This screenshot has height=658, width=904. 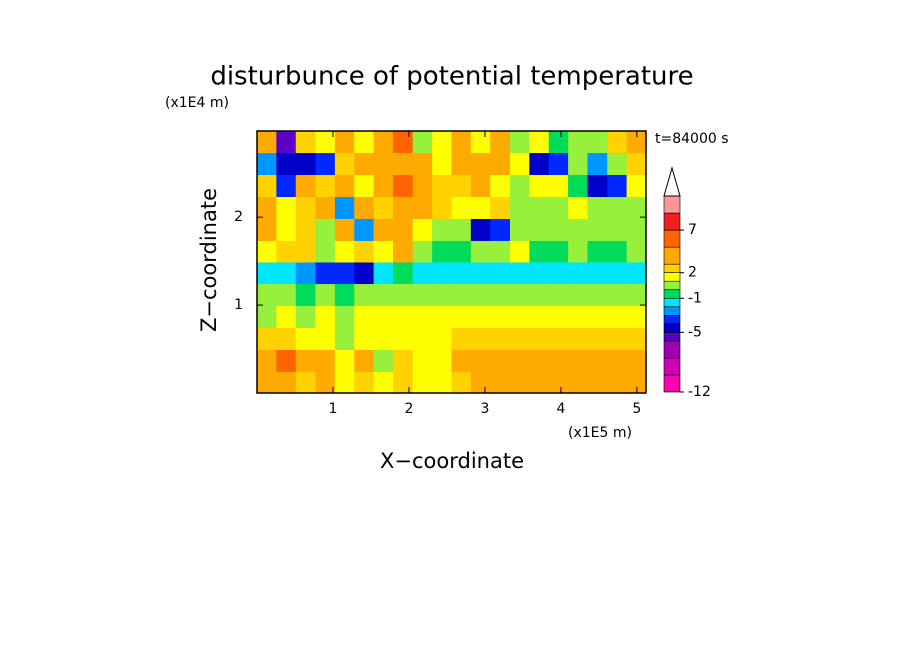 What do you see at coordinates (695, 298) in the screenshot?
I see `colorbar-tick-label: -1` at bounding box center [695, 298].